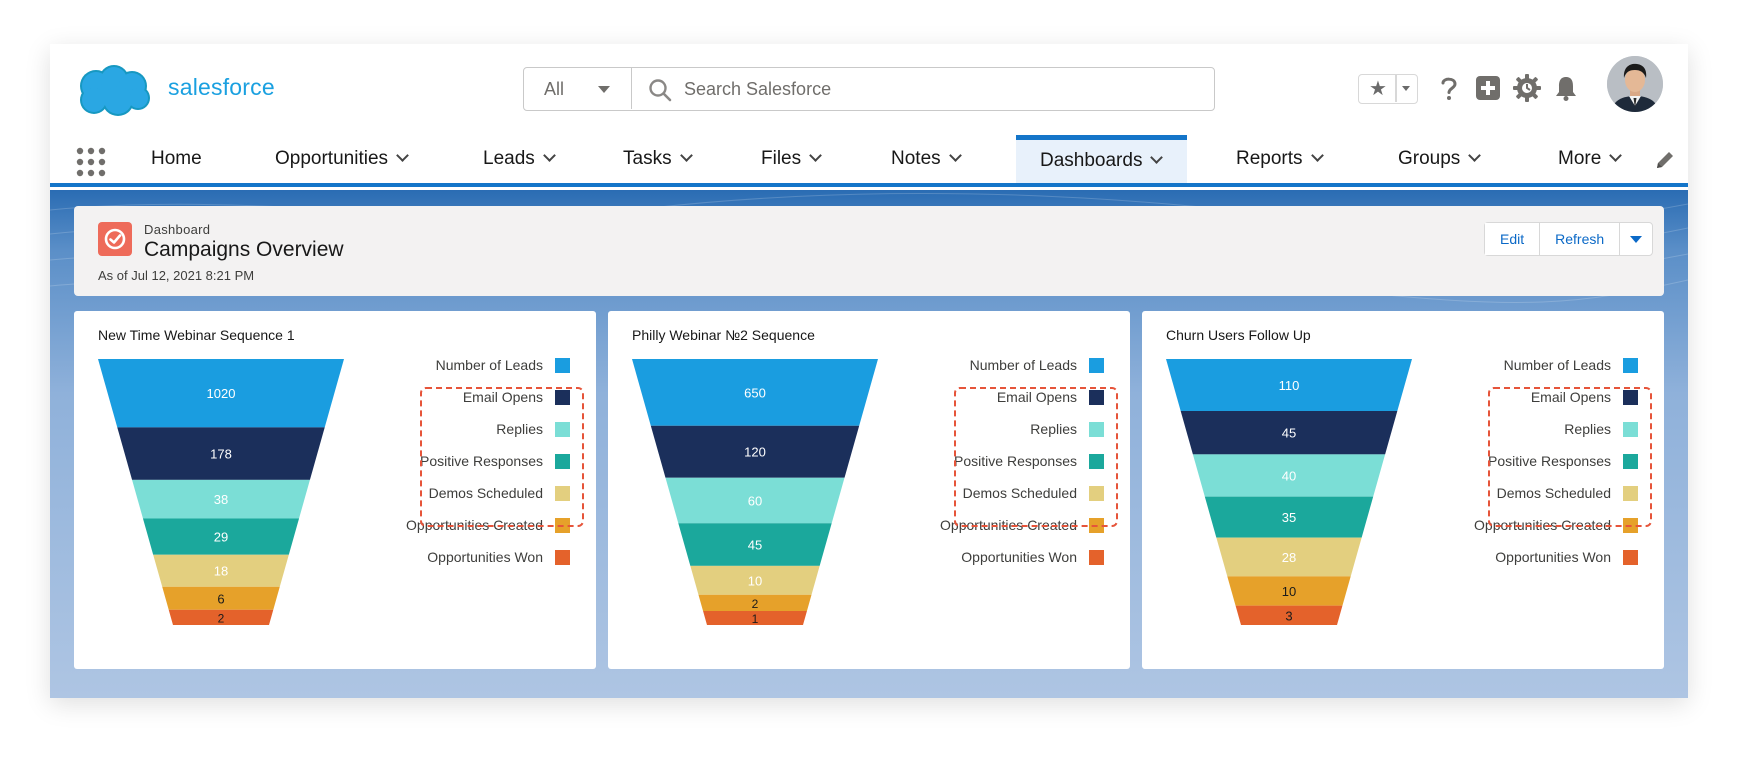  I want to click on search-scope-select: All, so click(578, 88).